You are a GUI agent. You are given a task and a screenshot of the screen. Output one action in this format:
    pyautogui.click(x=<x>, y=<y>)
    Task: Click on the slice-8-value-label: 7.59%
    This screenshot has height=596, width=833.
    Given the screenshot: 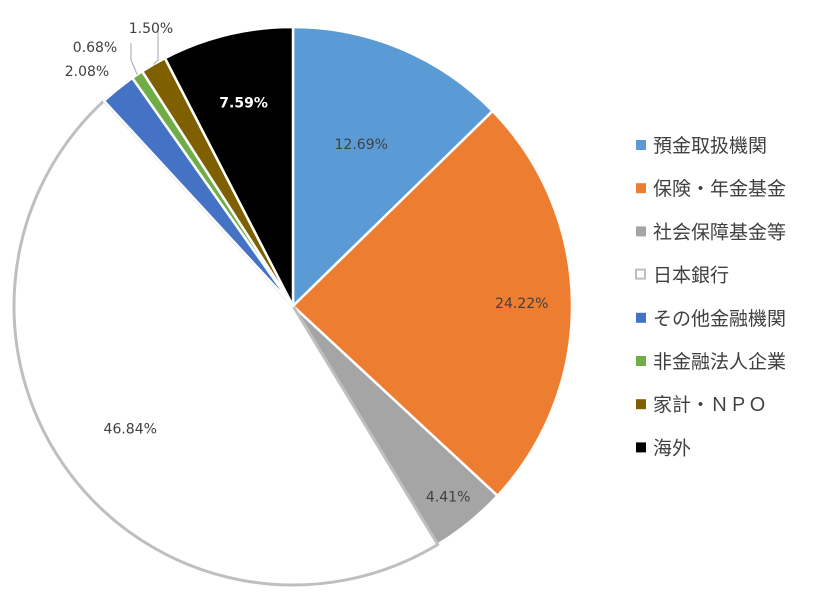 What is the action you would take?
    pyautogui.click(x=243, y=104)
    